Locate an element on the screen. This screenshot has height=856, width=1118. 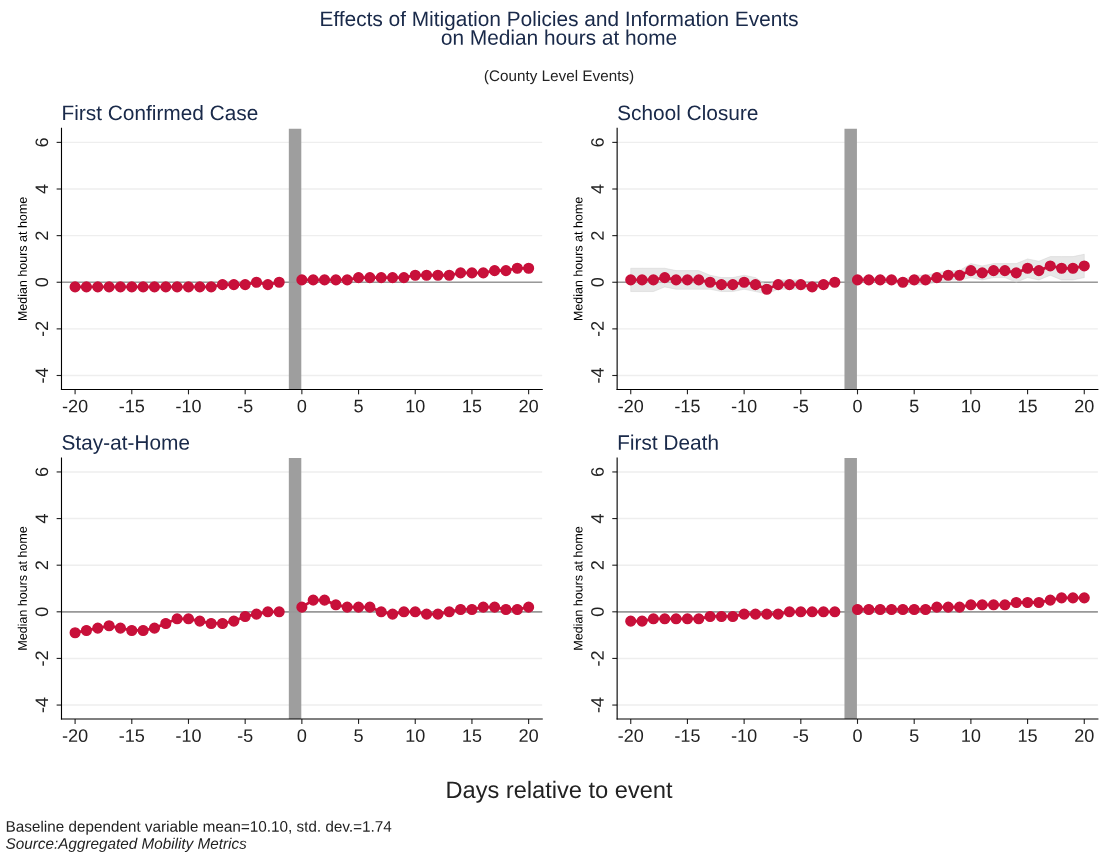
y-tick-label: 6 is located at coordinates (42, 142).